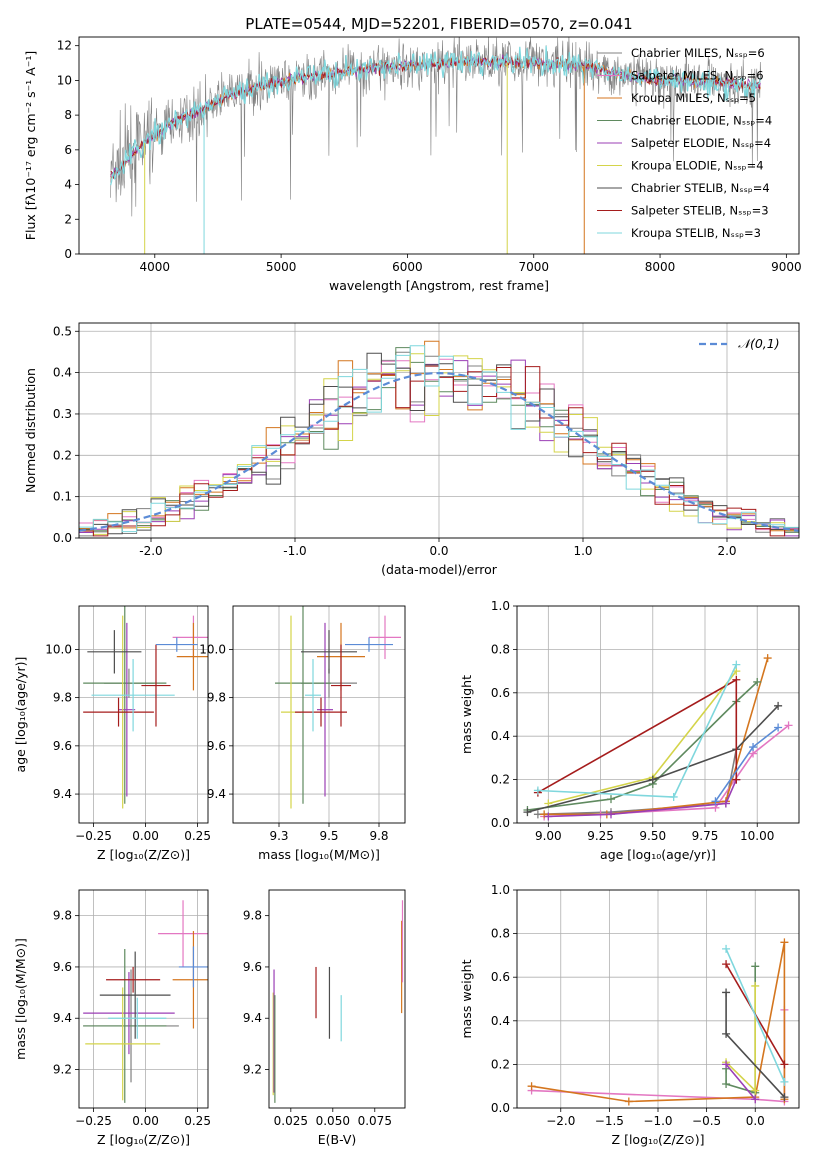 The image size is (819, 1170). Describe the element at coordinates (500, 780) in the screenshot. I see `y-tick-label: 0.2` at that location.